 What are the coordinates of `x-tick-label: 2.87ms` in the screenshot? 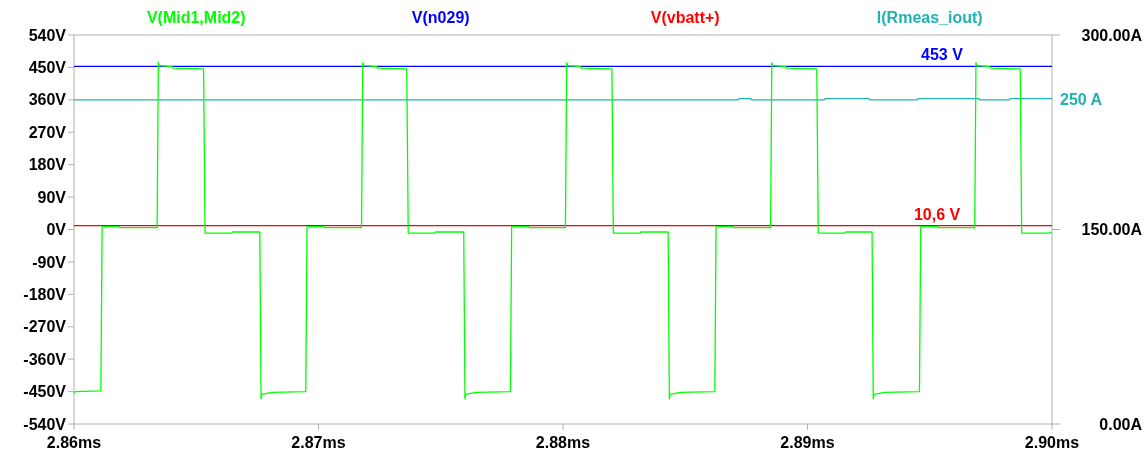 It's located at (318, 442).